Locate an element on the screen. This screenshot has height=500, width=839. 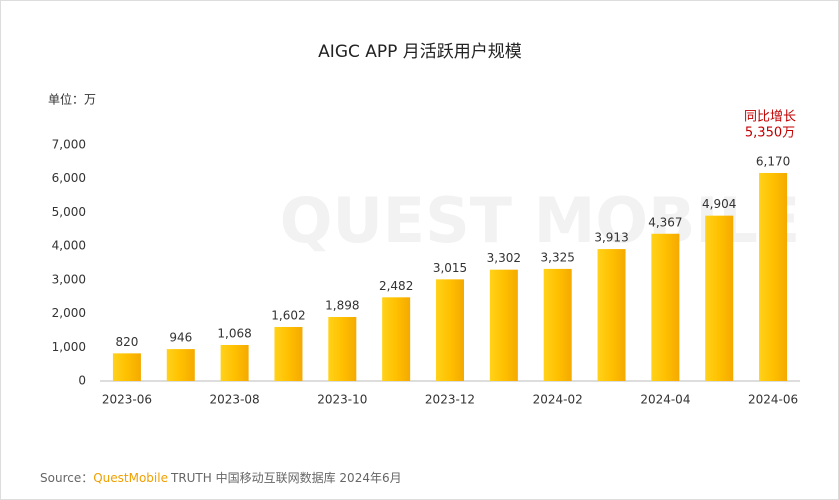
x-tick-label: 2023-10 is located at coordinates (342, 400).